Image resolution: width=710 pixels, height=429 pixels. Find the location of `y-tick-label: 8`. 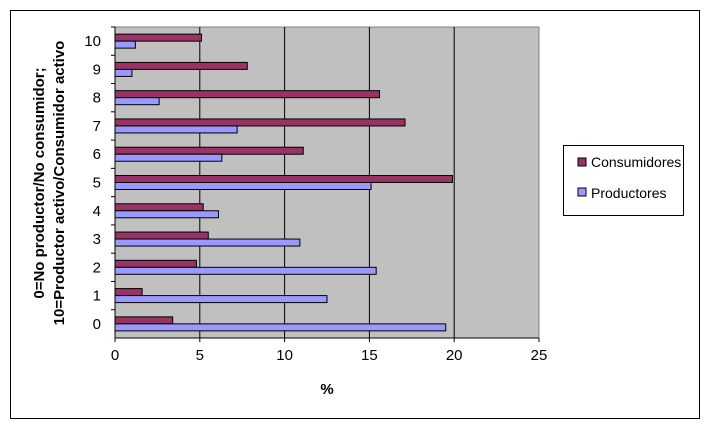

y-tick-label: 8 is located at coordinates (97, 98).